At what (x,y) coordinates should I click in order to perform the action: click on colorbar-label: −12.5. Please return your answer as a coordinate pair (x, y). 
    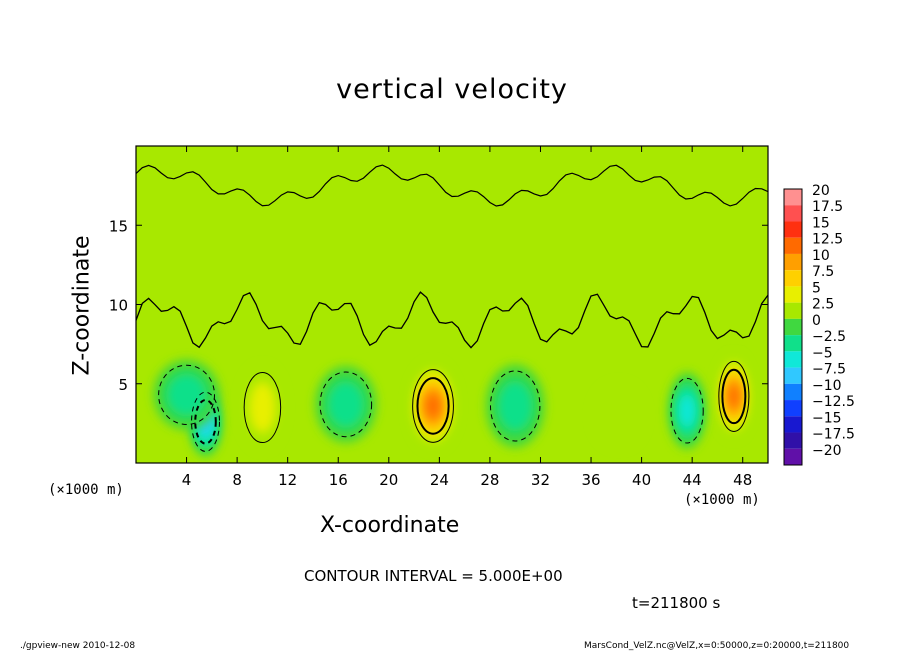
    Looking at the image, I should click on (833, 402).